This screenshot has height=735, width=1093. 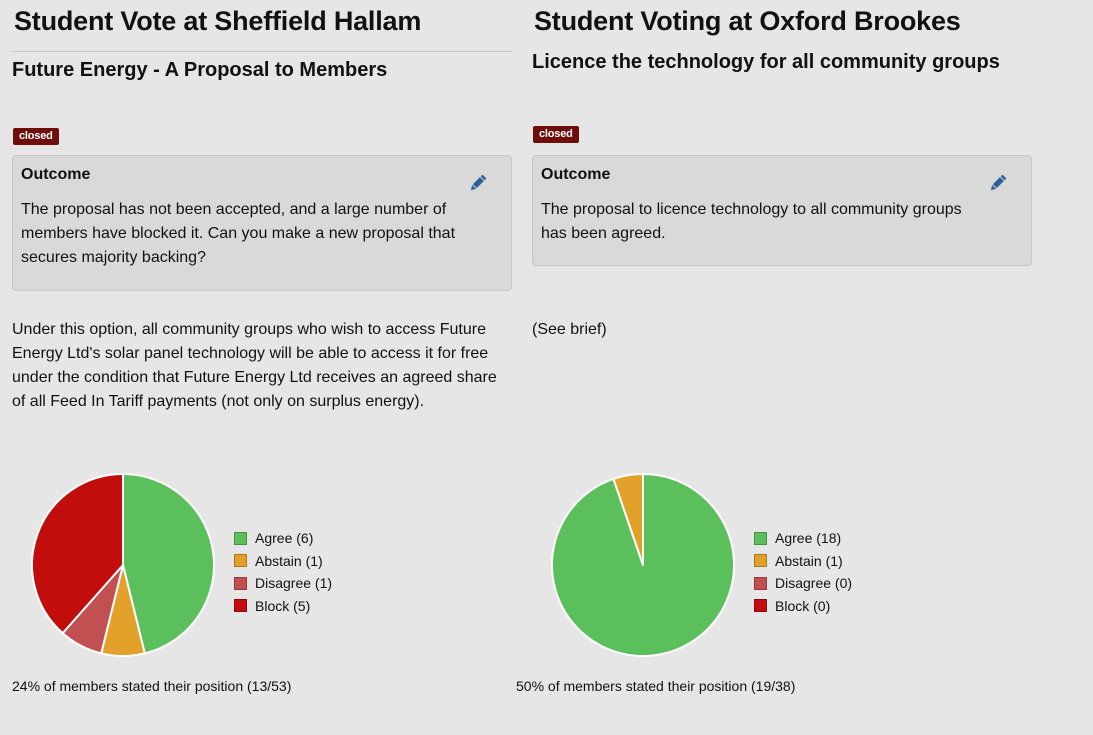 I want to click on legend-item-agree: Agree (18), so click(x=803, y=538).